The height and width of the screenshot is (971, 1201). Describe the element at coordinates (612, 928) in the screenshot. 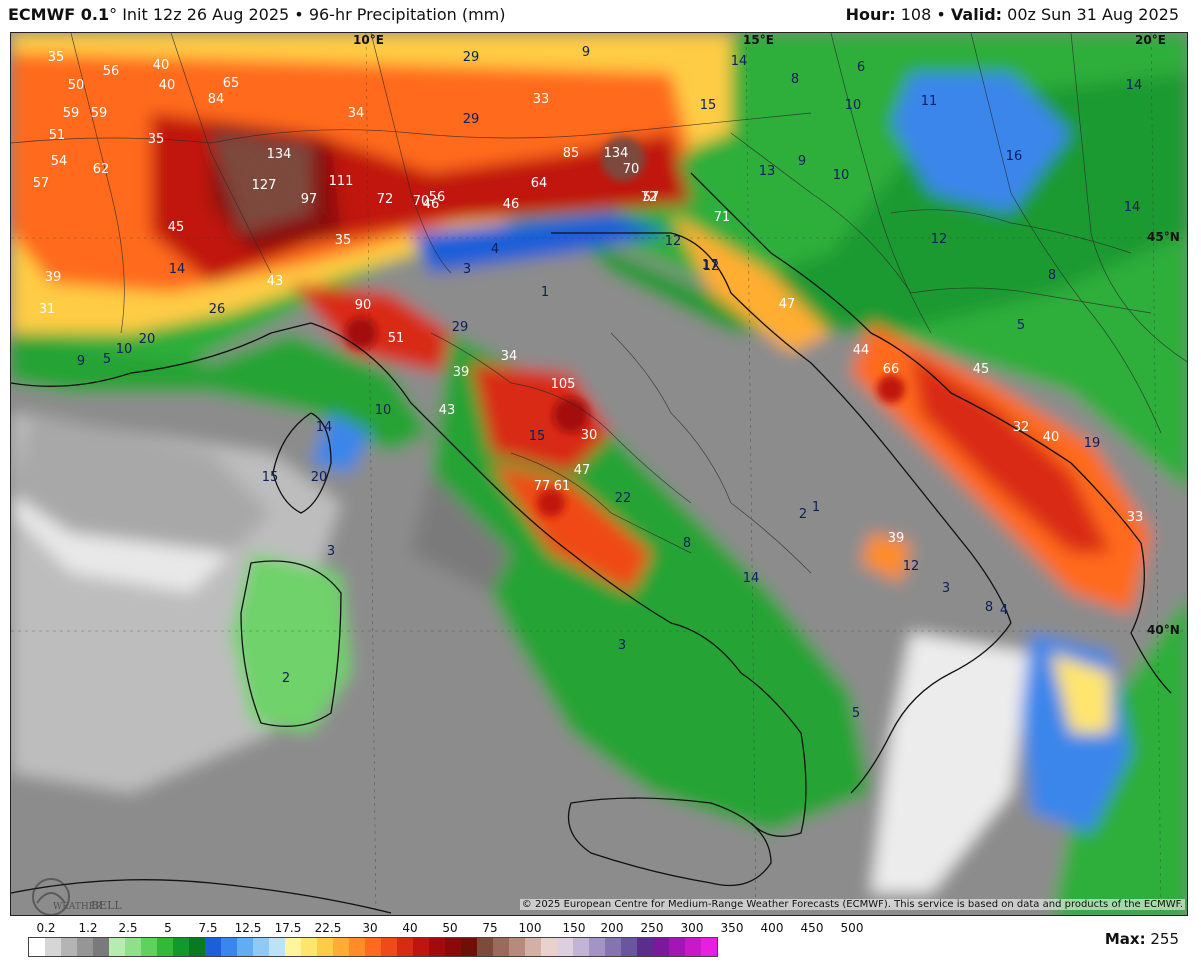

I see `legend-tick: 200` at that location.